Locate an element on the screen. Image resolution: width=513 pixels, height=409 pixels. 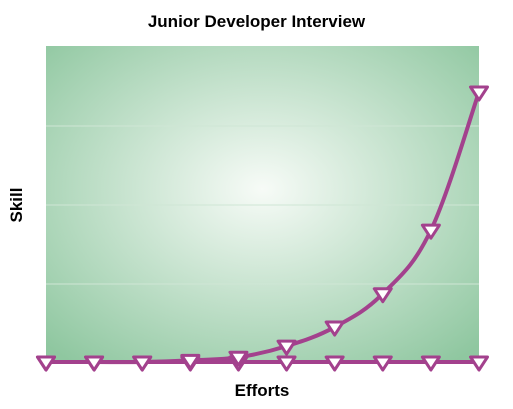
chart-title: Junior Developer Interview is located at coordinates (257, 21).